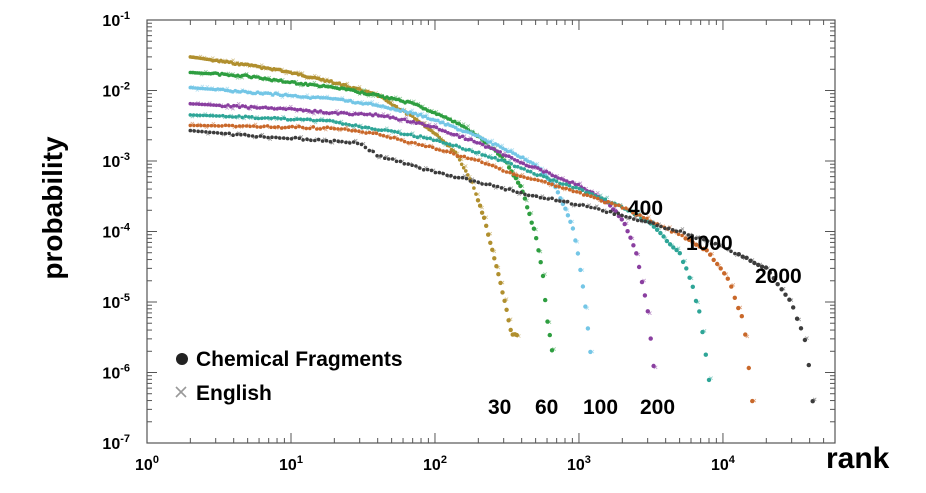 The image size is (926, 493). What do you see at coordinates (579, 464) in the screenshot?
I see `x-tick-label: 10³` at bounding box center [579, 464].